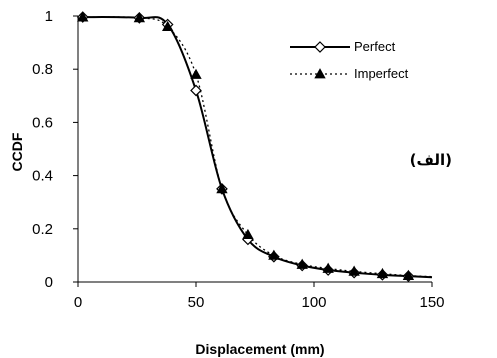 The height and width of the screenshot is (358, 497). Describe the element at coordinates (42, 176) in the screenshot. I see `y-tick-label: 0.4` at that location.